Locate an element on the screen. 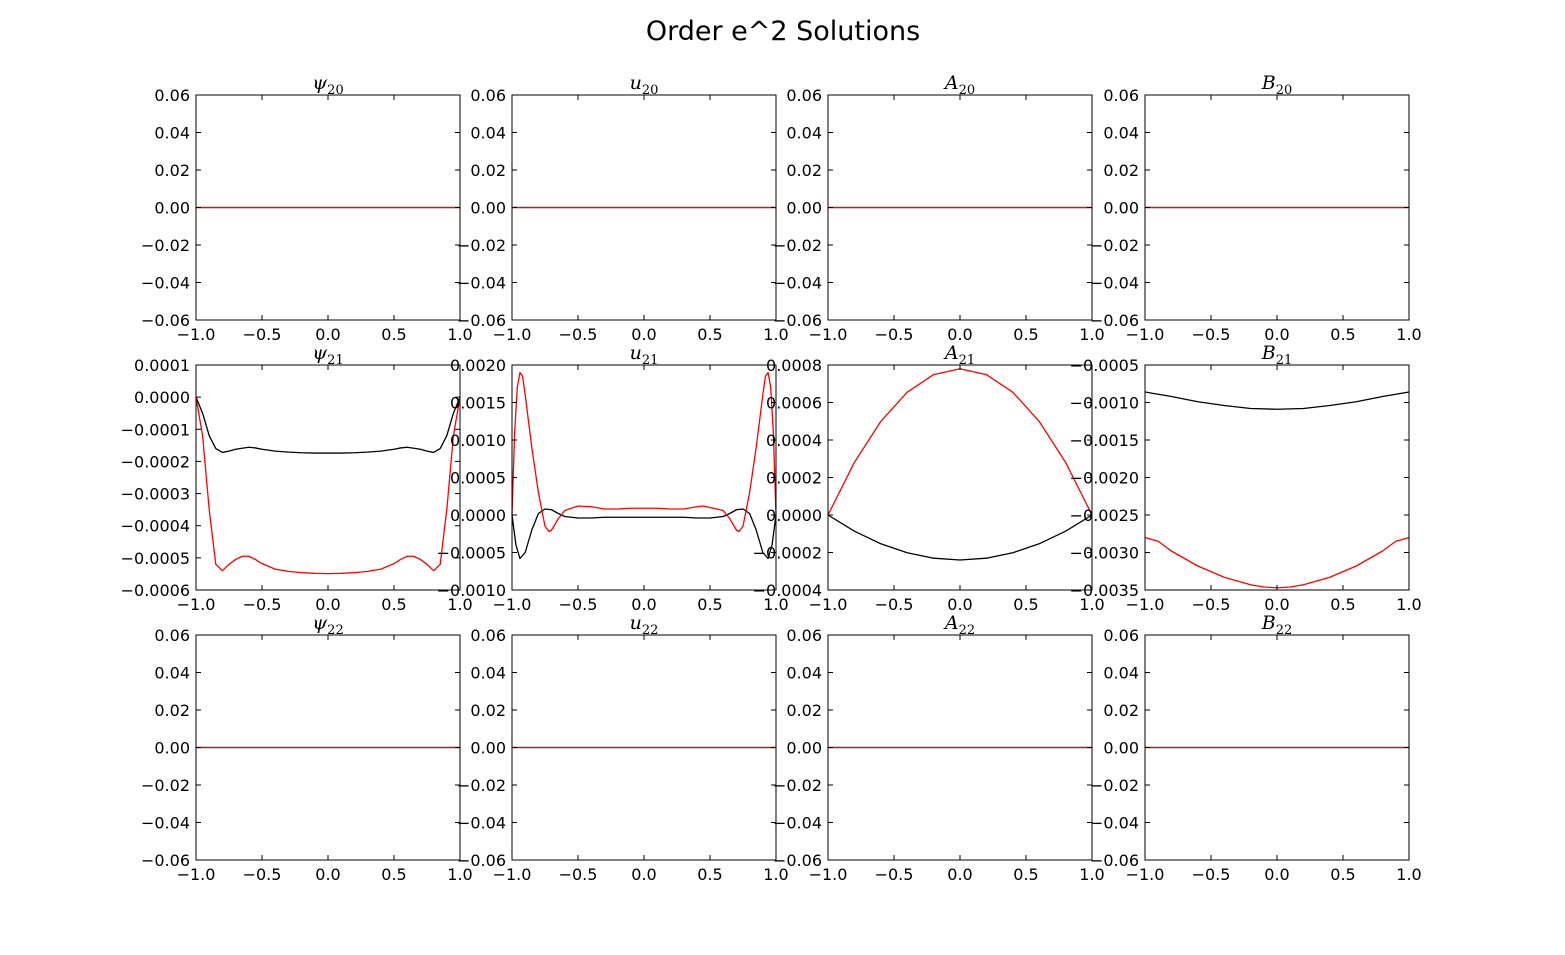  panel-title-u22: u22 is located at coordinates (644, 625).